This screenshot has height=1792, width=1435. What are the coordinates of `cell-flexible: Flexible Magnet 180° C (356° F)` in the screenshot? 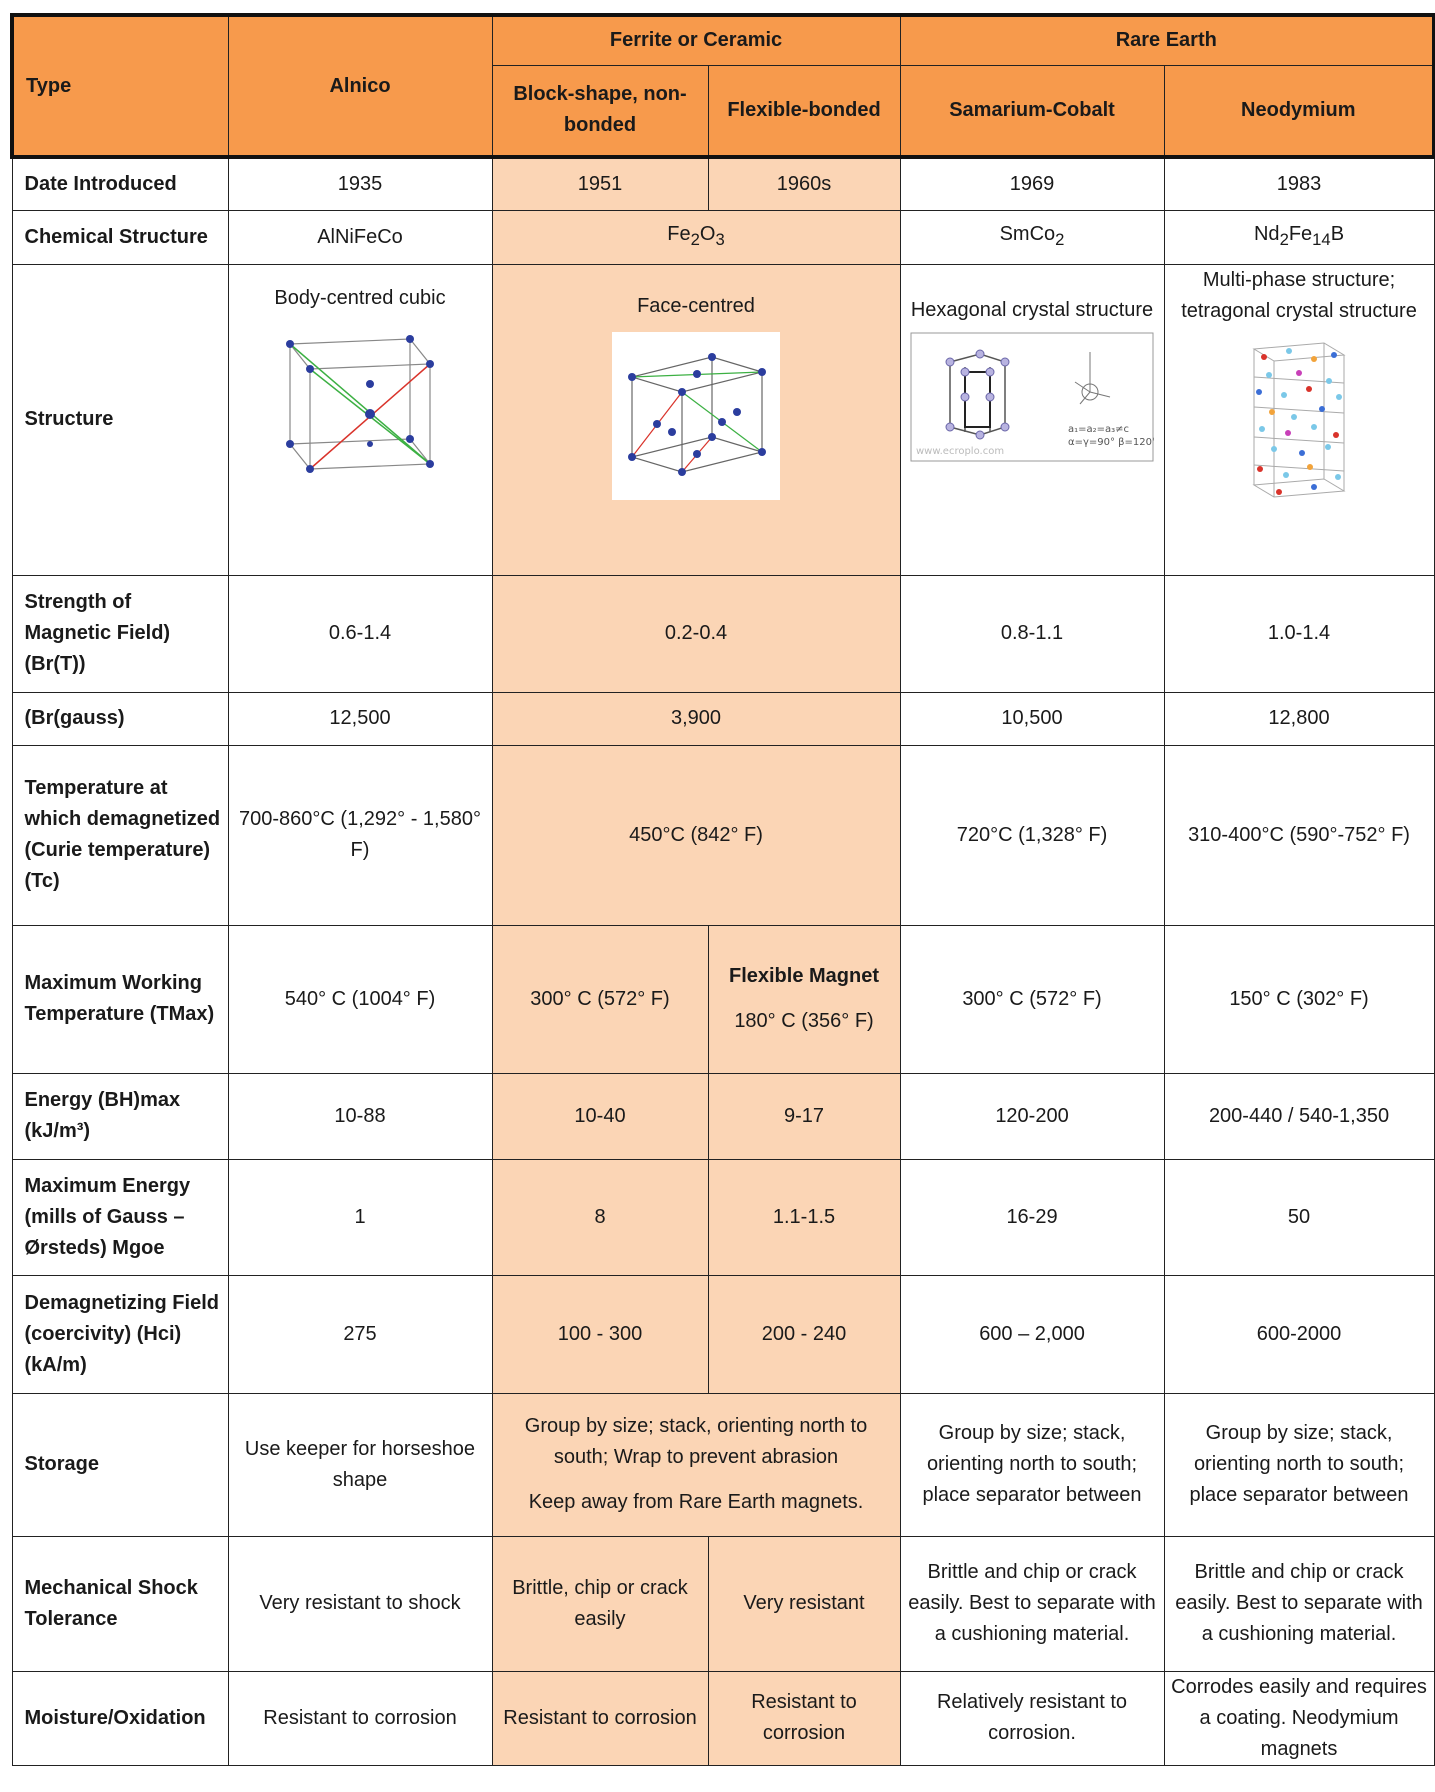 It's located at (804, 999).